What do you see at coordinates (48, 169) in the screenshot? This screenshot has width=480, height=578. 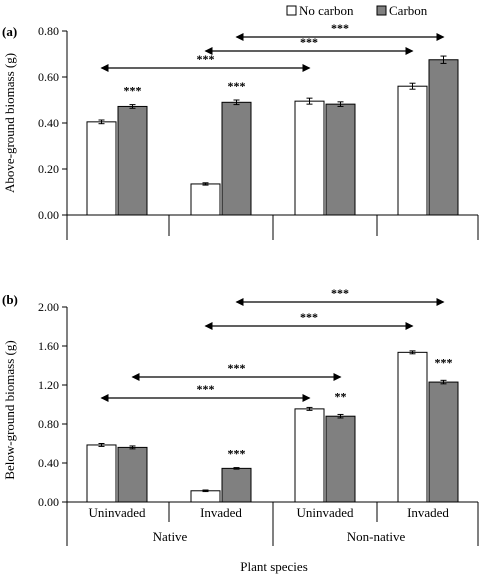 I see `y-tick-label: 0.20` at bounding box center [48, 169].